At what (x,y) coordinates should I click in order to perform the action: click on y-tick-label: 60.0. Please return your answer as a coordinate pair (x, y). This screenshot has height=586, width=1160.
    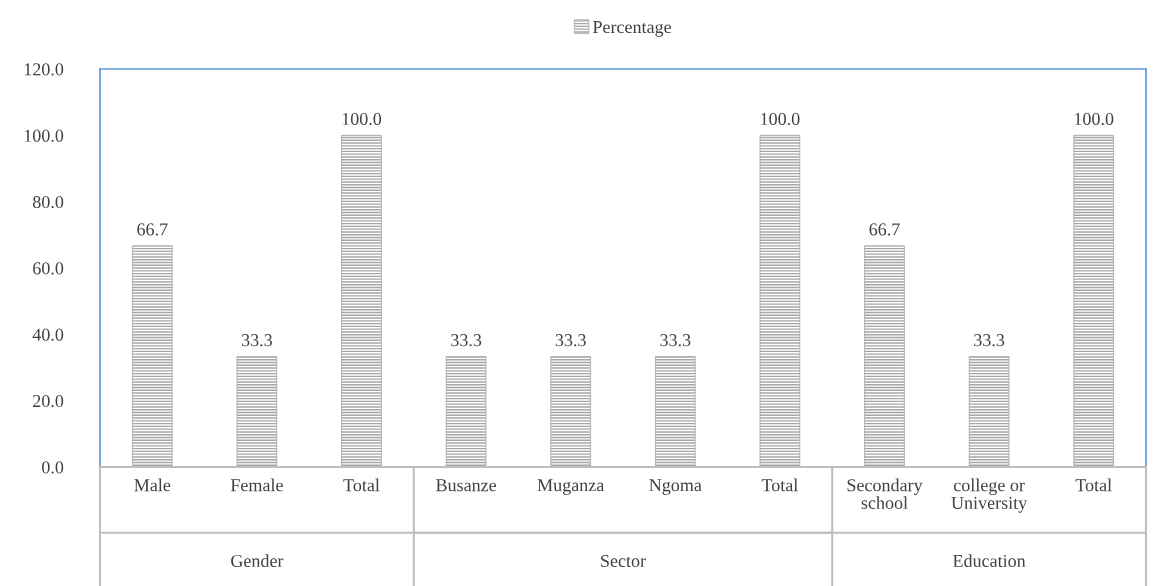
    Looking at the image, I should click on (48, 268).